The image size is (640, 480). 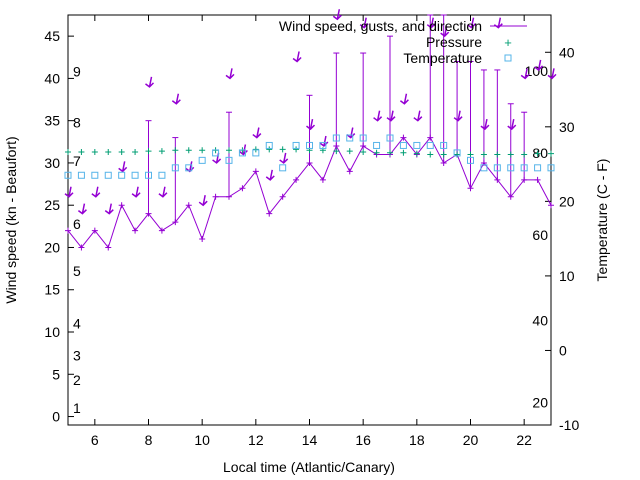 I want to click on y-tick-label: 45, so click(x=52, y=36).